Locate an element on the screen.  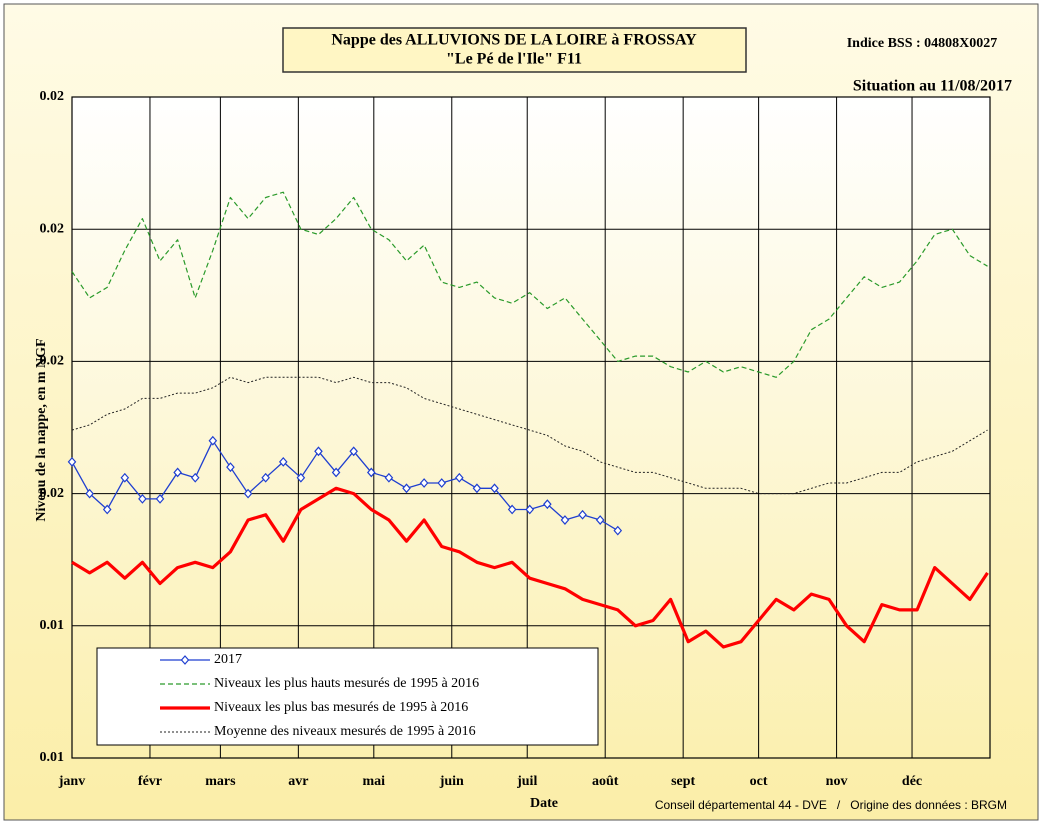
y-axis-label: Niveau de la nappe, en m NGF is located at coordinates (41, 429).